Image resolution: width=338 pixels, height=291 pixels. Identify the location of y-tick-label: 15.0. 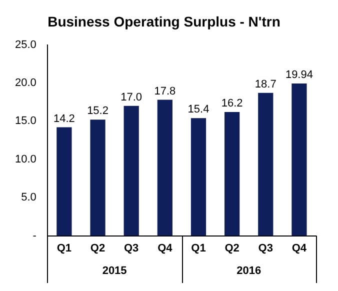
(25, 121).